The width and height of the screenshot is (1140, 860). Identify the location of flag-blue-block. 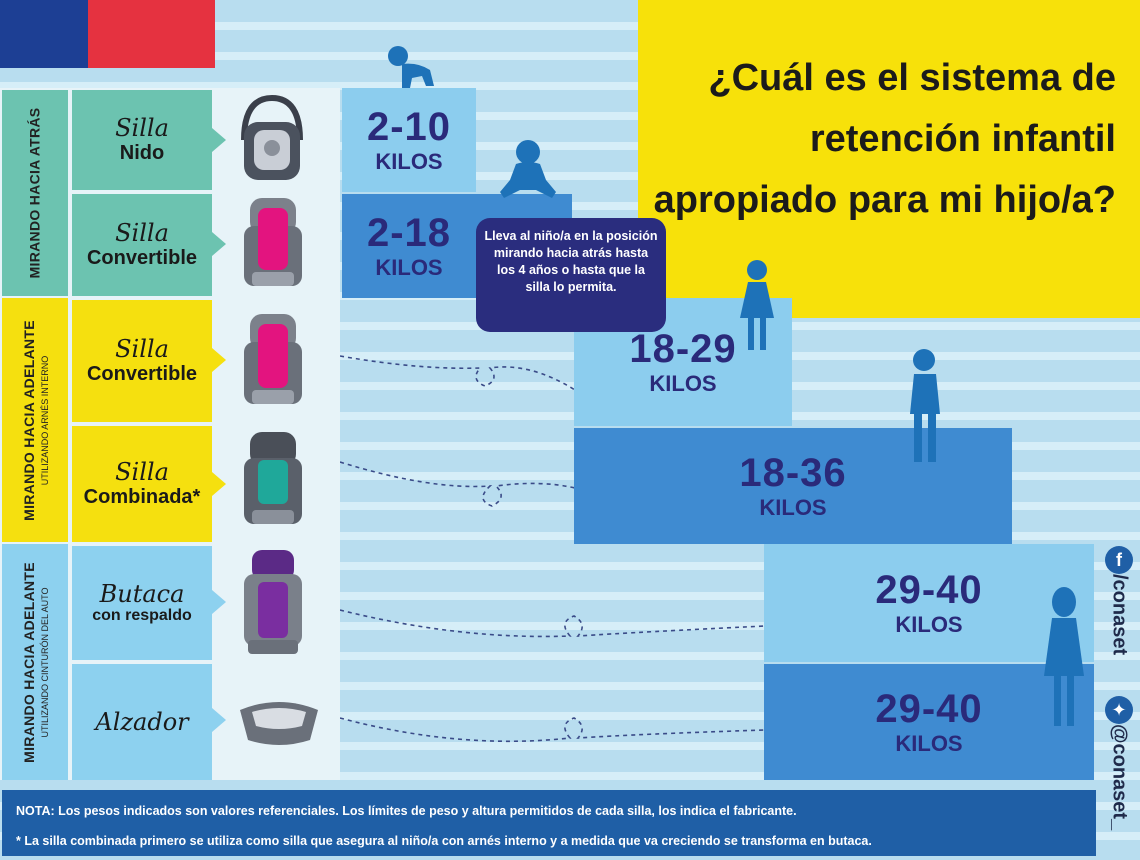
(44, 34).